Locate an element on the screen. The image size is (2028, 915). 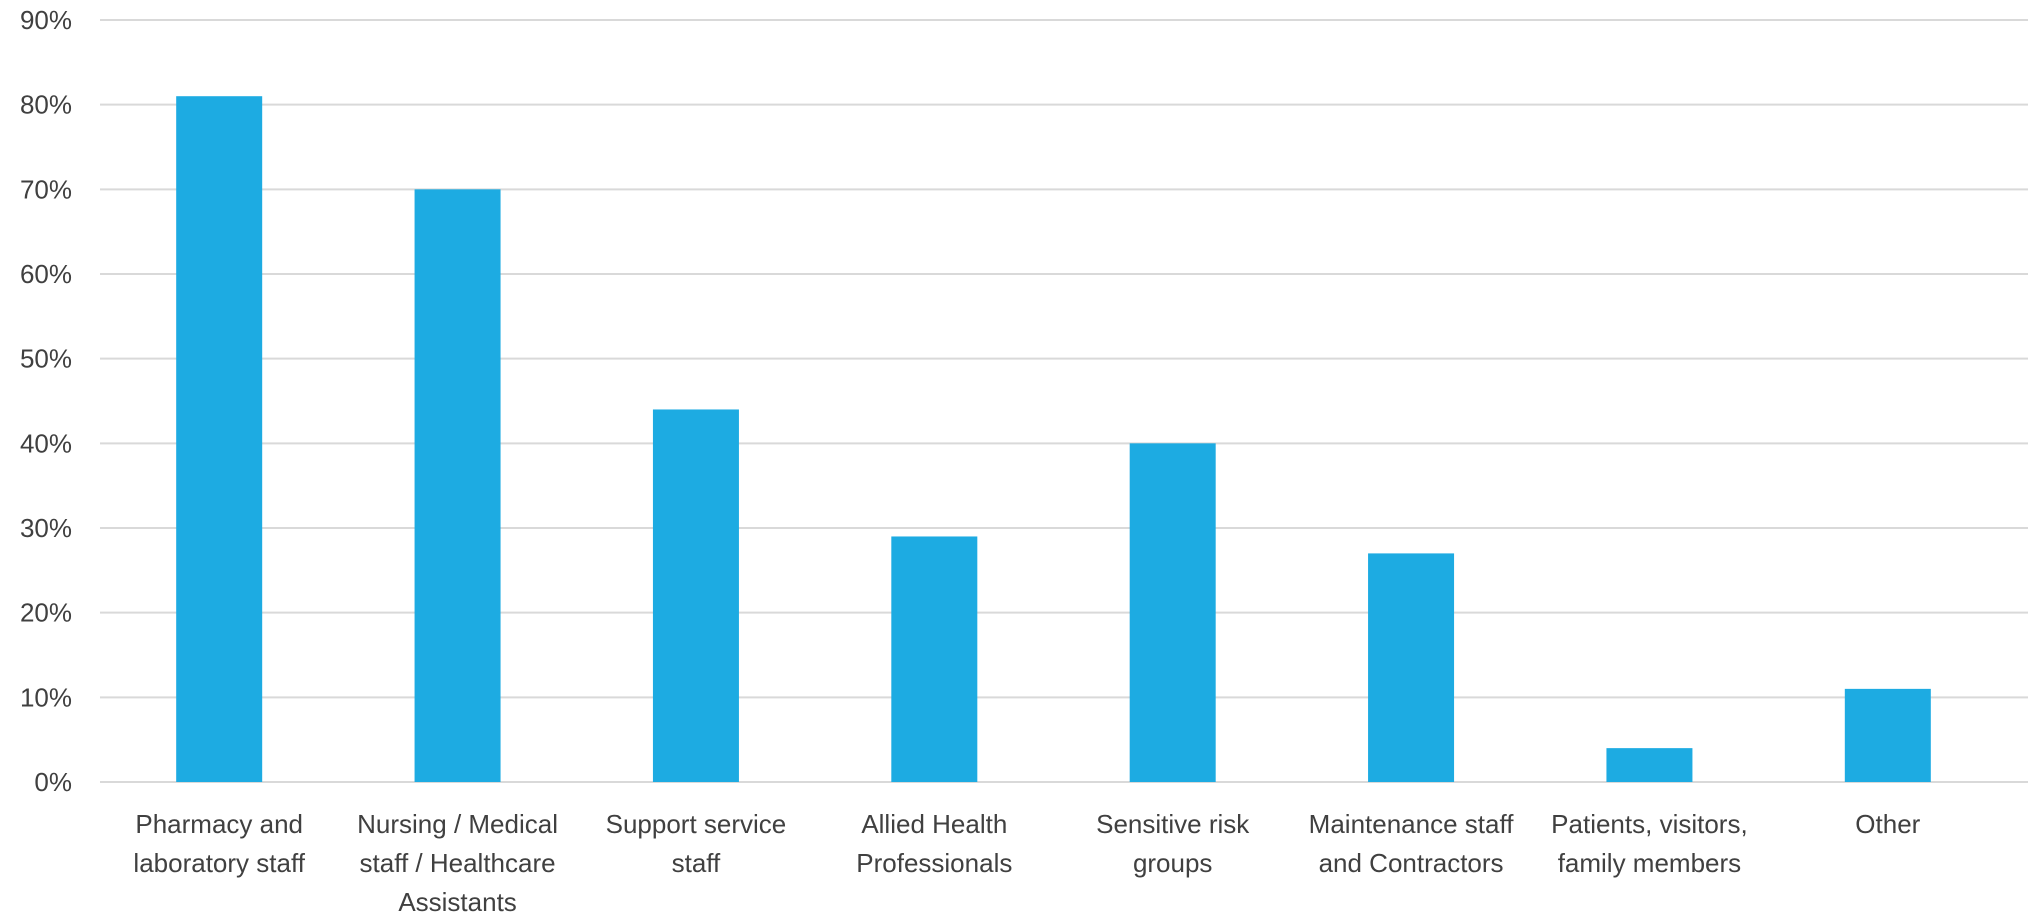
category-label: Maintenance staff and Contractors is located at coordinates (1412, 843).